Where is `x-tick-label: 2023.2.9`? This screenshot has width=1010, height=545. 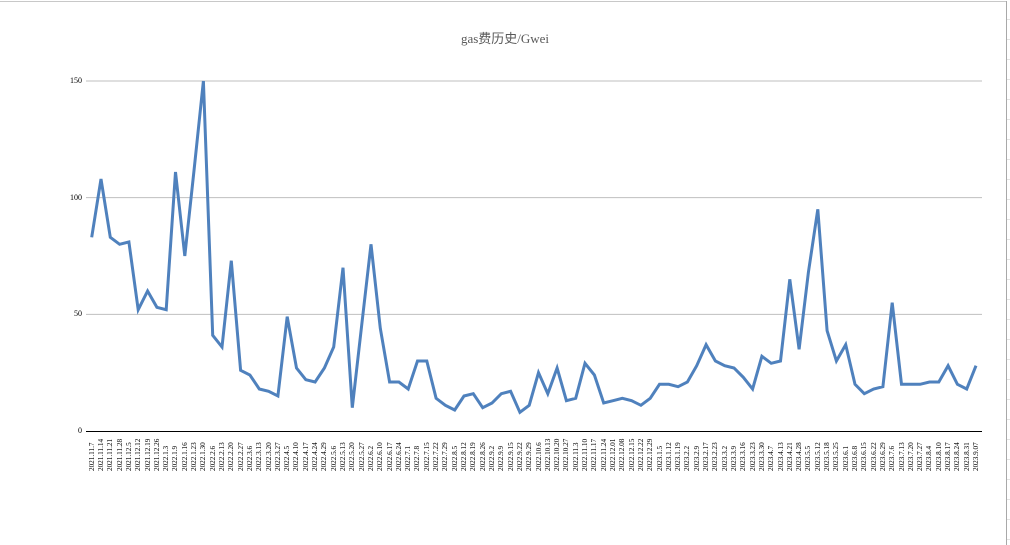
x-tick-label: 2023.2.9 is located at coordinates (696, 458).